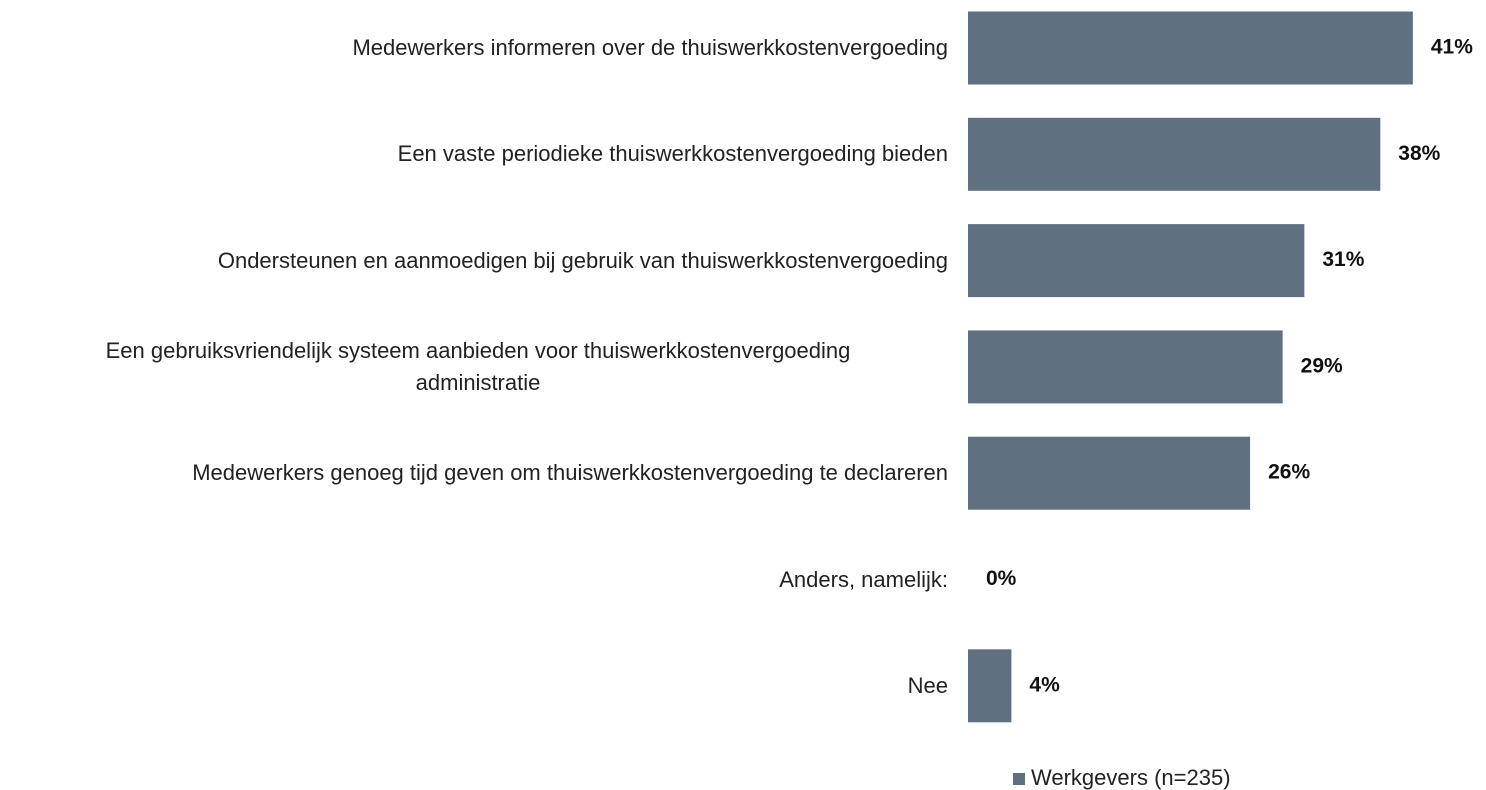 This screenshot has height=790, width=1486. What do you see at coordinates (1343, 259) in the screenshot?
I see `value-label: 31%` at bounding box center [1343, 259].